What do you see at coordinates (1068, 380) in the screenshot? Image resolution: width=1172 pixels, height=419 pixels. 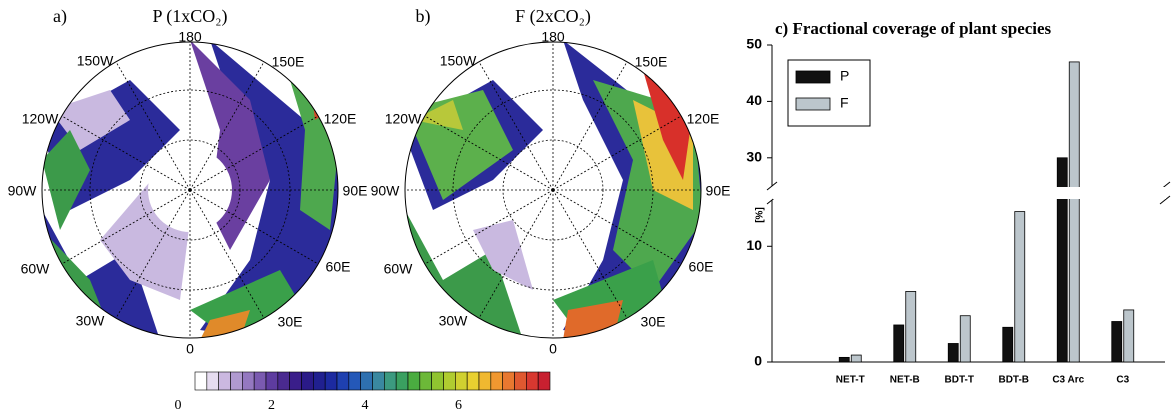 I see `x-tick-label: C3 Arc` at bounding box center [1068, 380].